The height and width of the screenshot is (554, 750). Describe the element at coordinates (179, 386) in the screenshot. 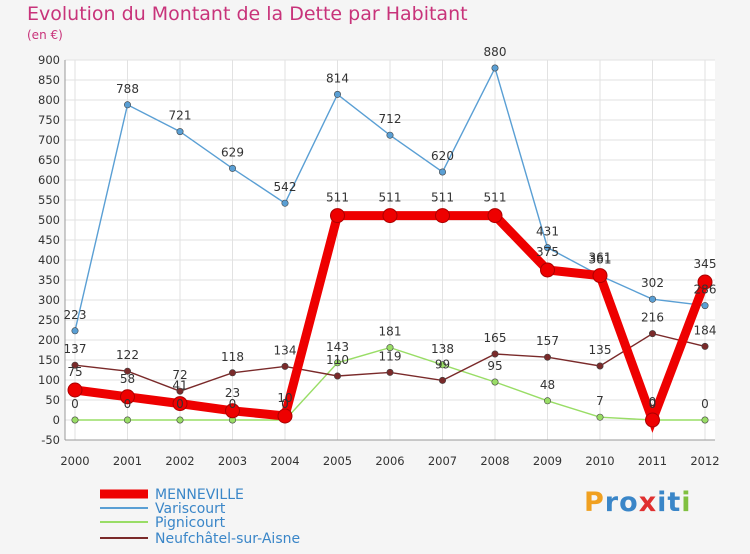

I see `data-label: 41` at that location.